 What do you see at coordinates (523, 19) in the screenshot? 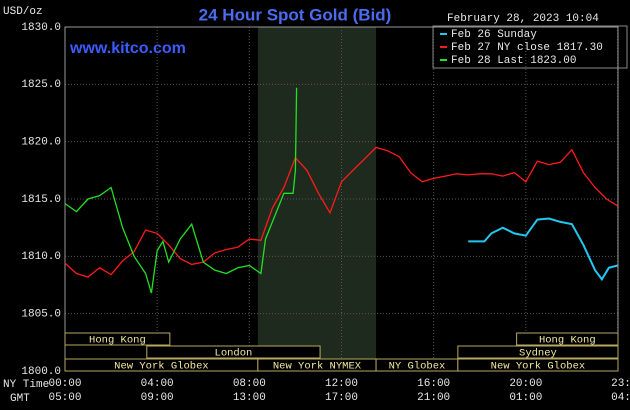
I see `timestamp: February 28, 2023 10:04` at bounding box center [523, 19].